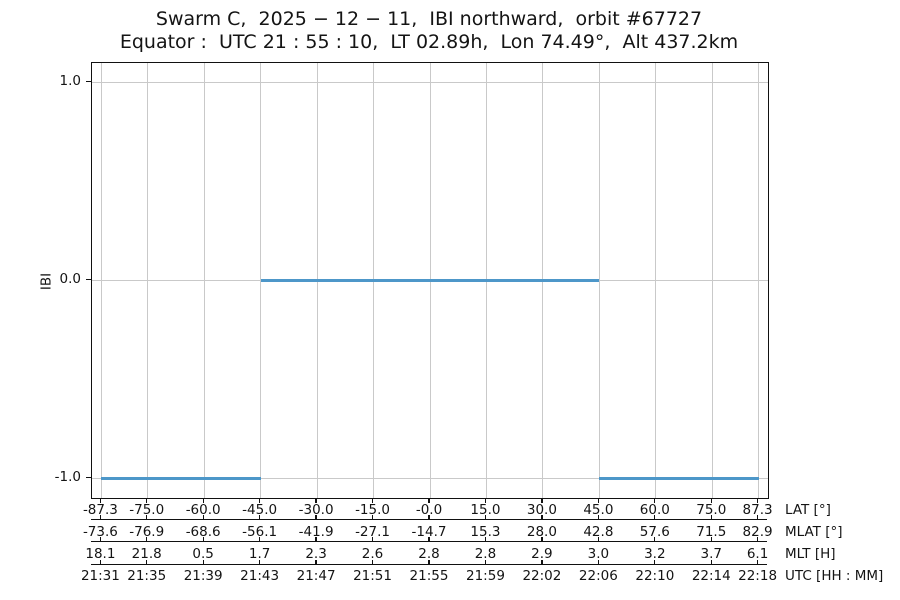 The image size is (900, 600). Describe the element at coordinates (808, 510) in the screenshot. I see `axis-row-name-lat: LAT [°]` at that location.